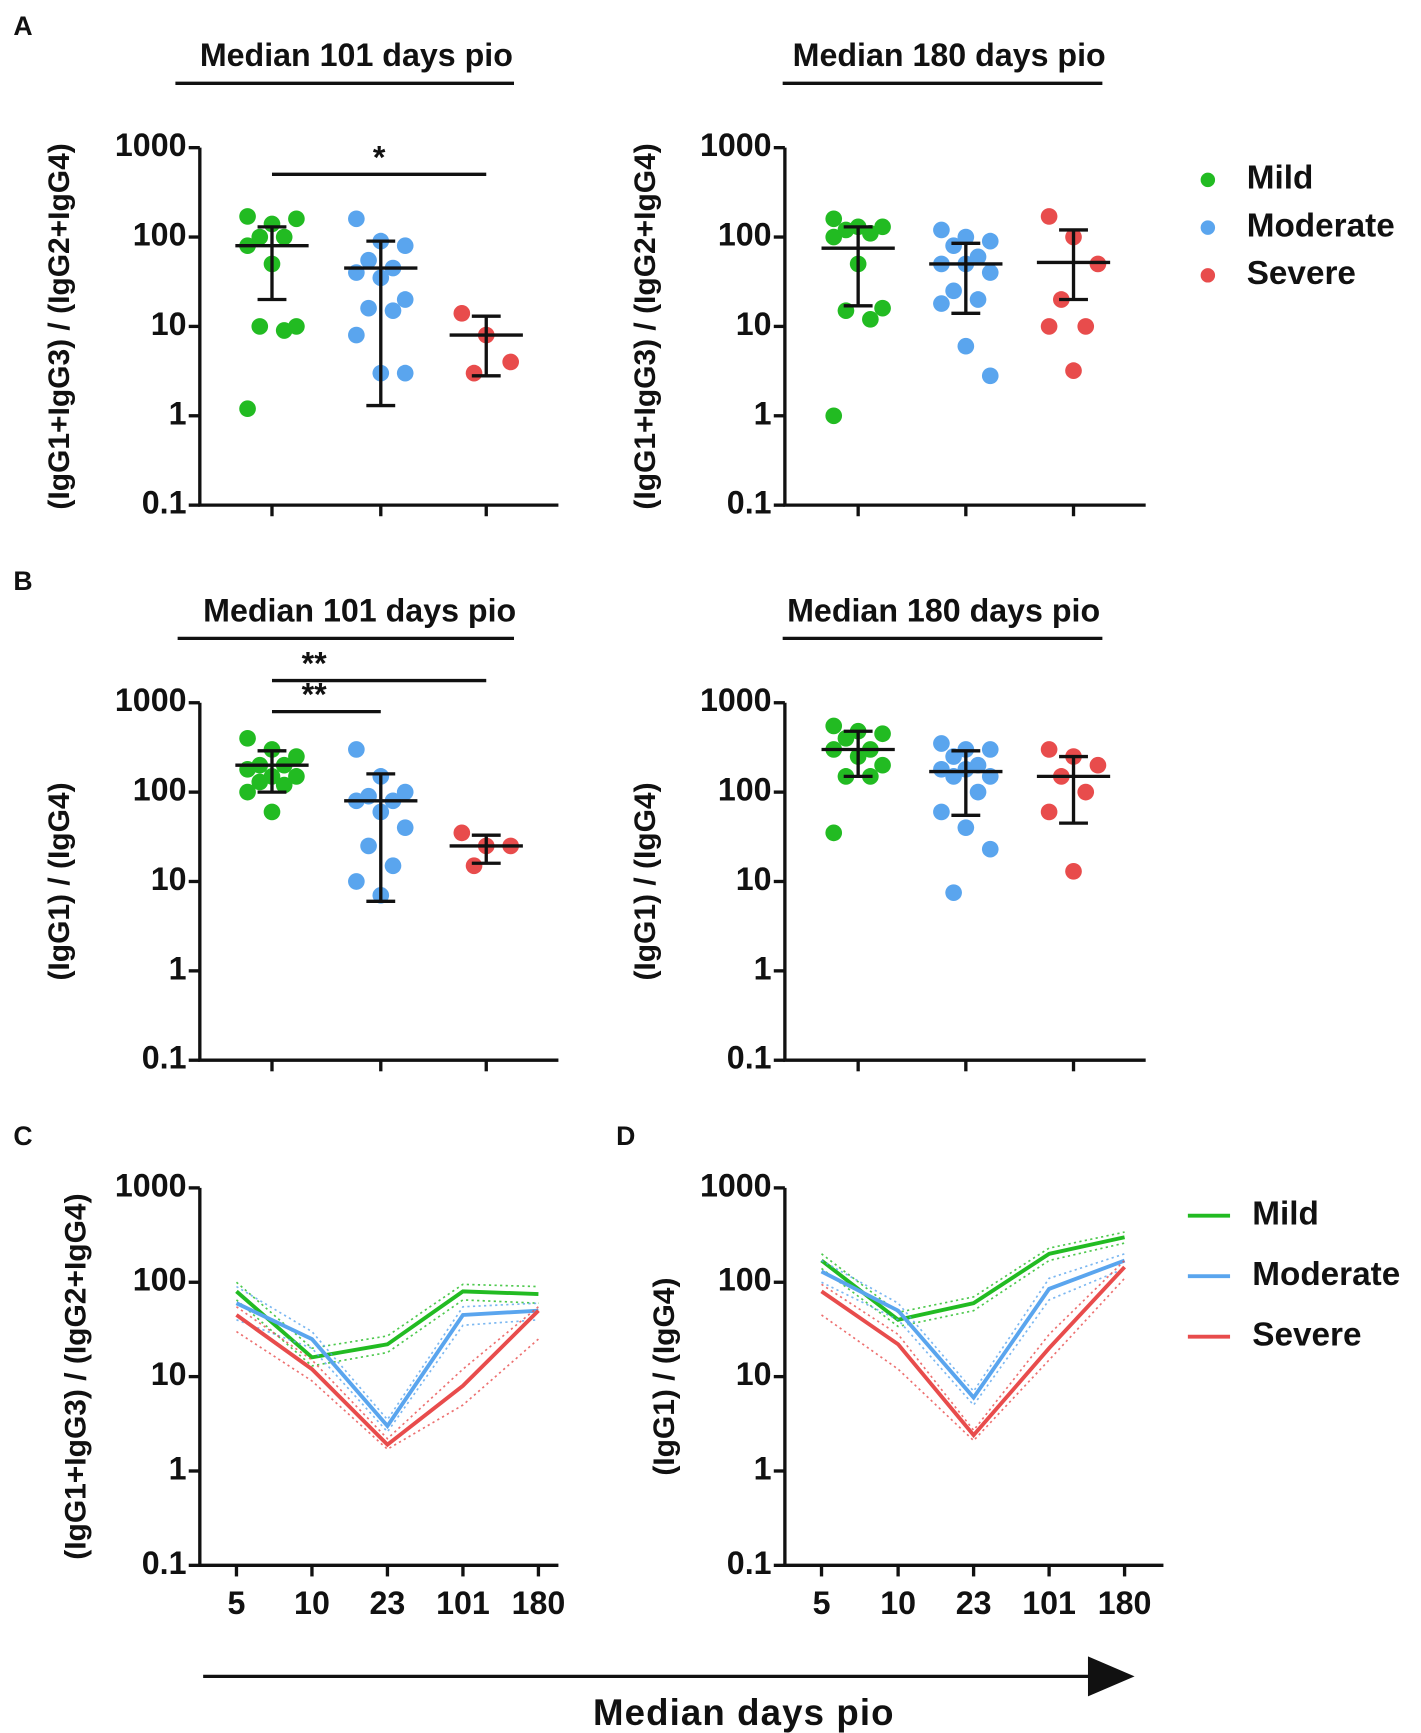  Describe the element at coordinates (625, 1136) in the screenshot. I see `panel-label: D` at that location.